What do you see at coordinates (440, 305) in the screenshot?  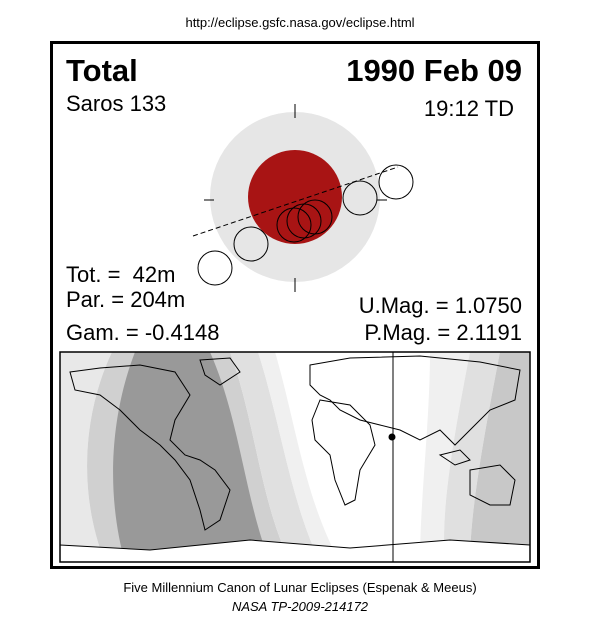 I see `umbral-magnitude: U.Mag. = 1.0750` at bounding box center [440, 305].